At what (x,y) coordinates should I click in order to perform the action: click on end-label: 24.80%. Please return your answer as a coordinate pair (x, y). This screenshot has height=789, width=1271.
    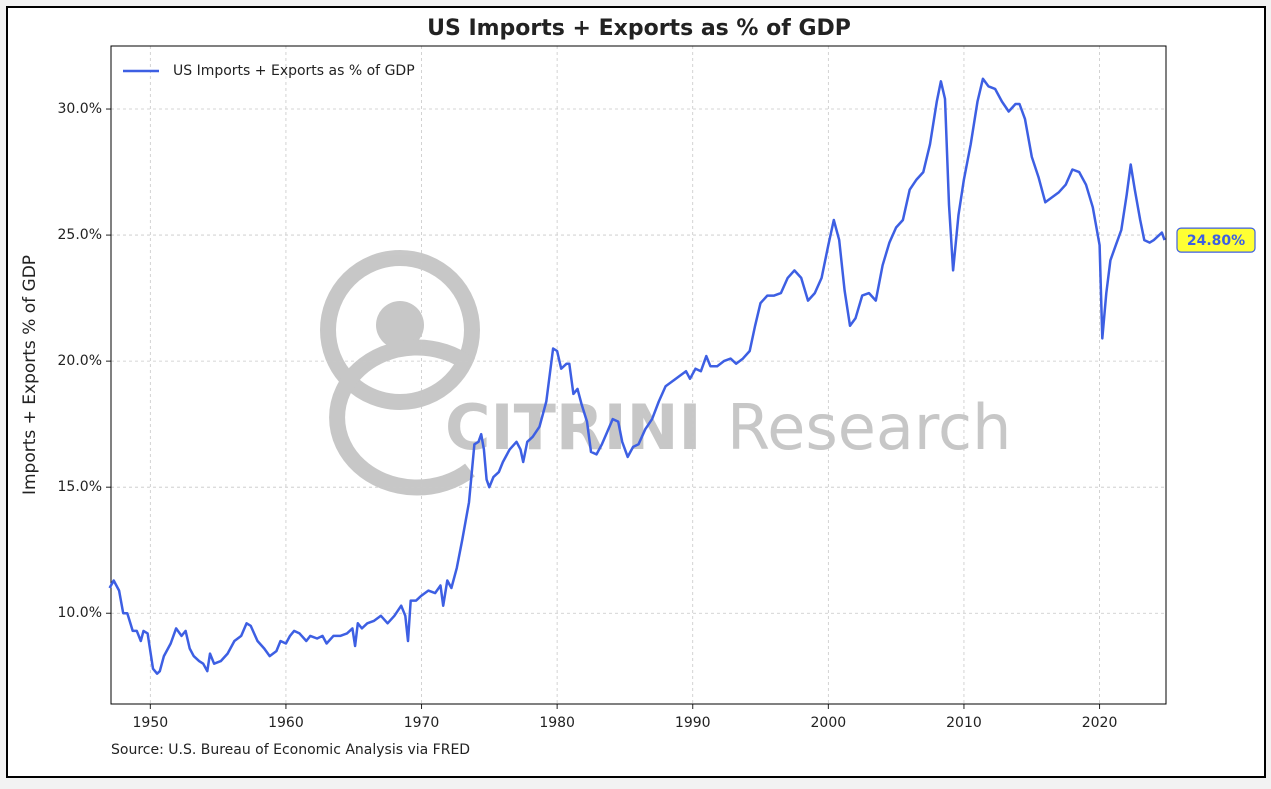
    Looking at the image, I should click on (1216, 241).